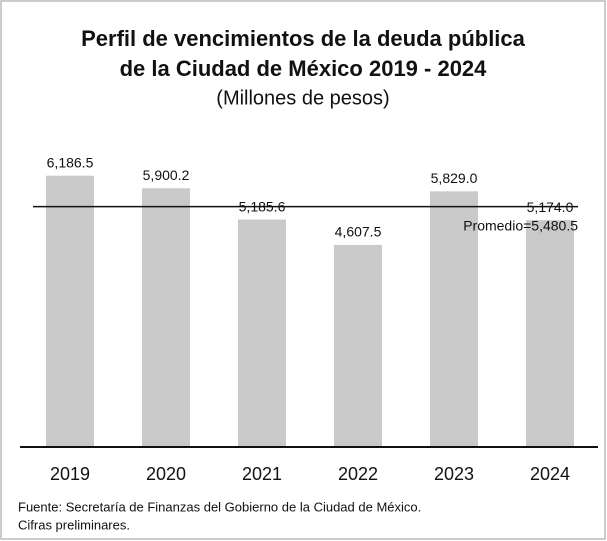 The width and height of the screenshot is (607, 541). What do you see at coordinates (302, 98) in the screenshot?
I see `chart-subtitle: (Millones de pesos)` at bounding box center [302, 98].